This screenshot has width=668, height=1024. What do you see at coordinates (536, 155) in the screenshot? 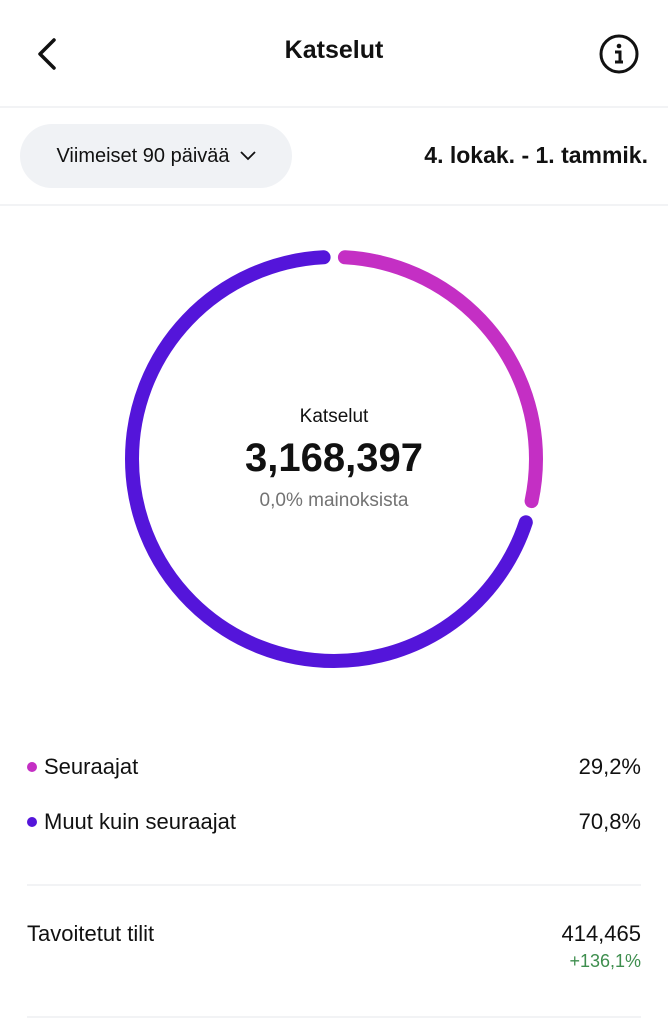
I see `date-range: 4. lokak. - 1. tammik.` at bounding box center [536, 155].